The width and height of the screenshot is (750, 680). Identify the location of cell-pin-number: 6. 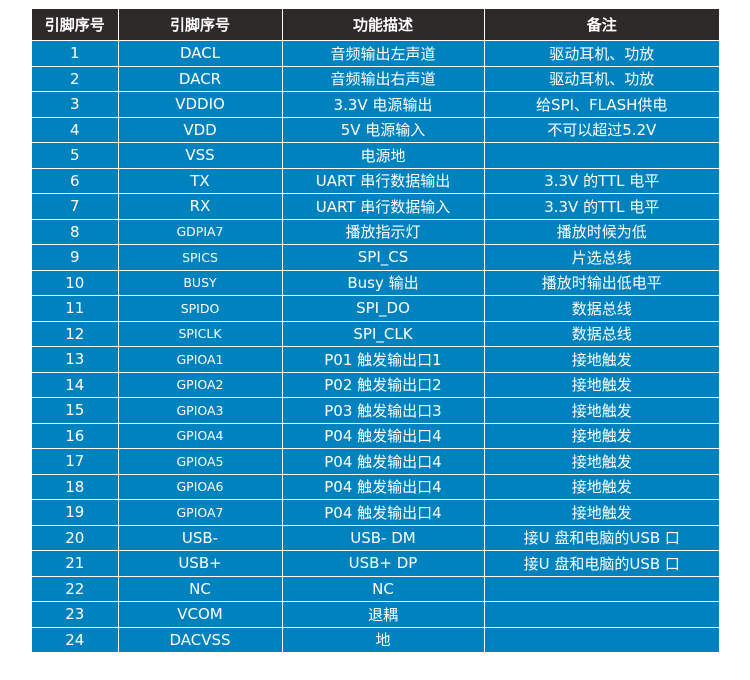
(75, 180).